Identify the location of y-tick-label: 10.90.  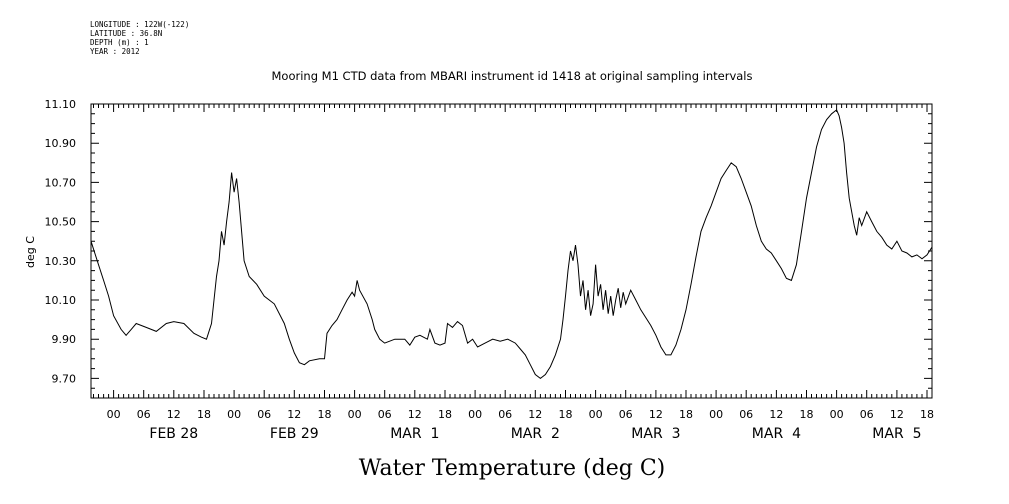
(61, 143).